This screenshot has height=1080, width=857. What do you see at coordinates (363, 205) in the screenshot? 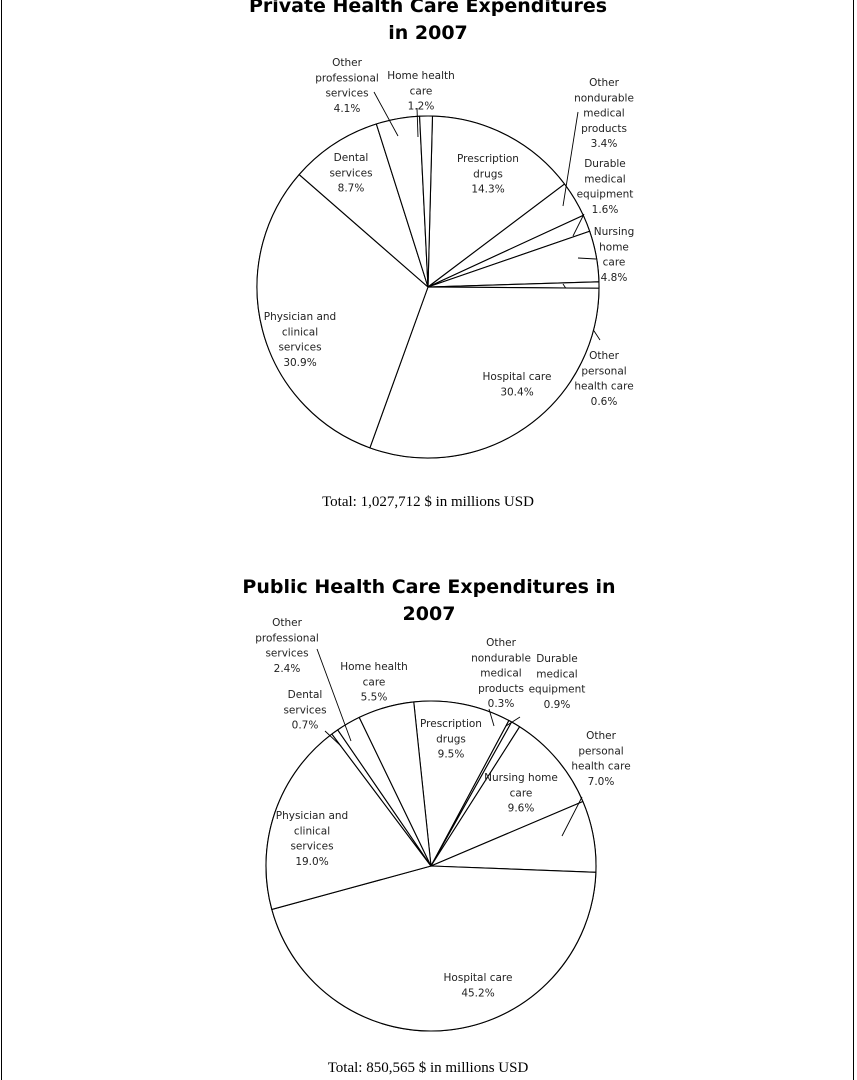
I see `chart-1-slice-dental-services` at bounding box center [363, 205].